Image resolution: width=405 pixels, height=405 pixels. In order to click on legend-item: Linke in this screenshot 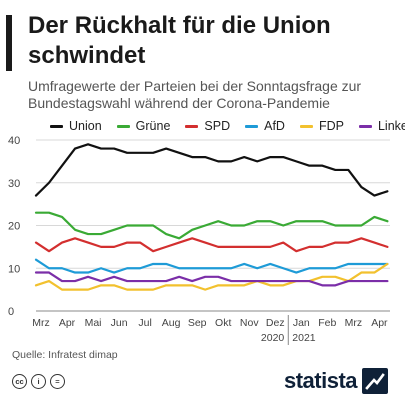, I will do `click(381, 126)`.